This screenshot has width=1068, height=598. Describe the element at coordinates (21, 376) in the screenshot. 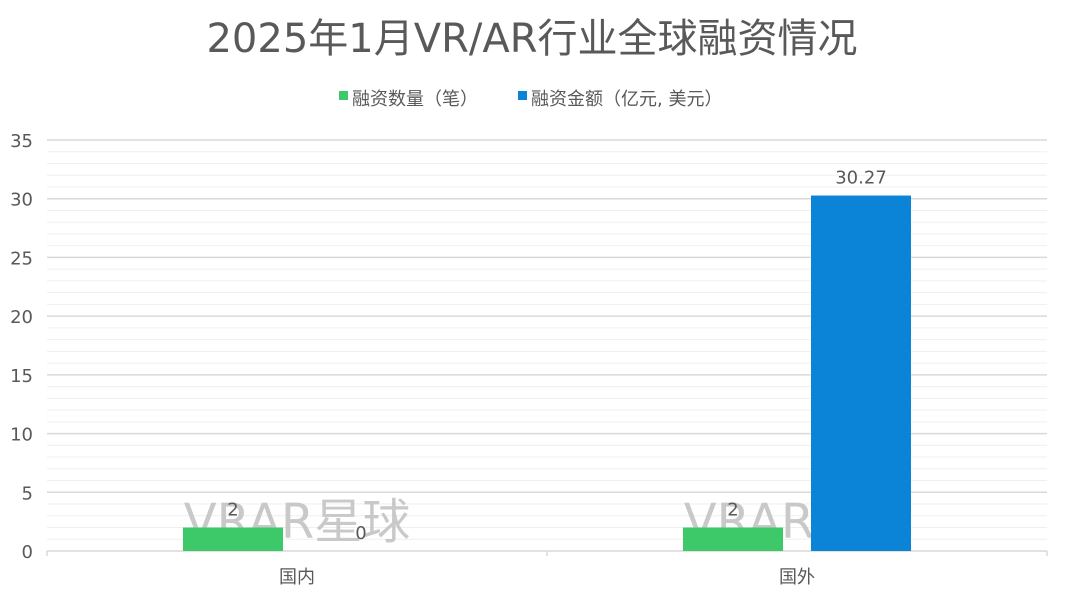

I see `y-tick-label: 15` at that location.